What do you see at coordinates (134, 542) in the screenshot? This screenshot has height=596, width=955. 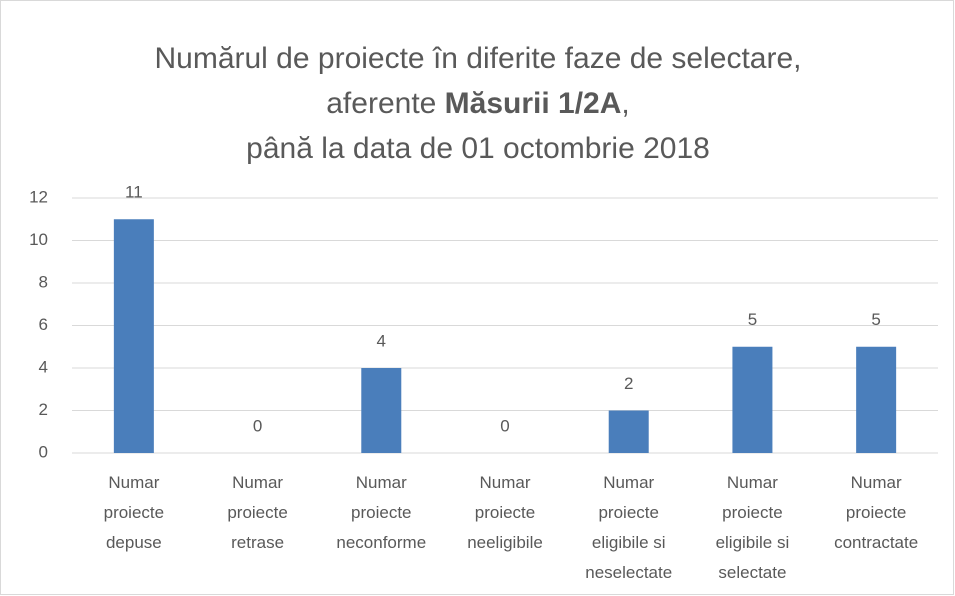 I see `x-tick-line: depuse` at bounding box center [134, 542].